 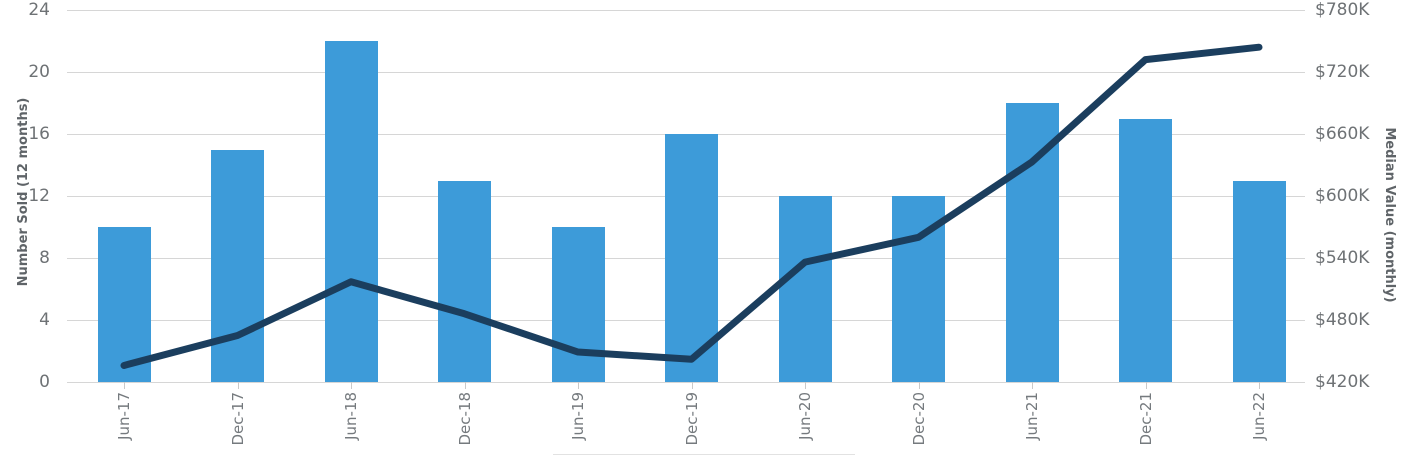 I want to click on legend-divider, so click(x=704, y=454).